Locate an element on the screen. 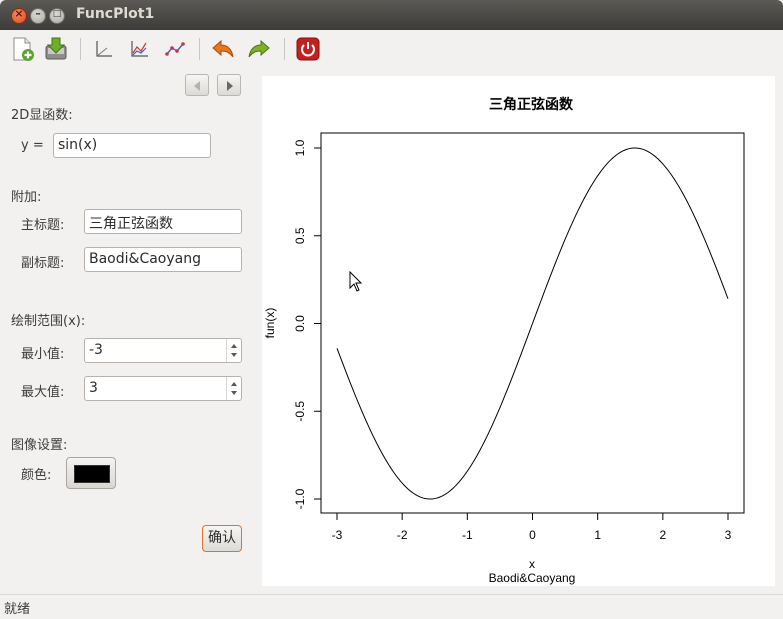  undo-icon is located at coordinates (223, 48).